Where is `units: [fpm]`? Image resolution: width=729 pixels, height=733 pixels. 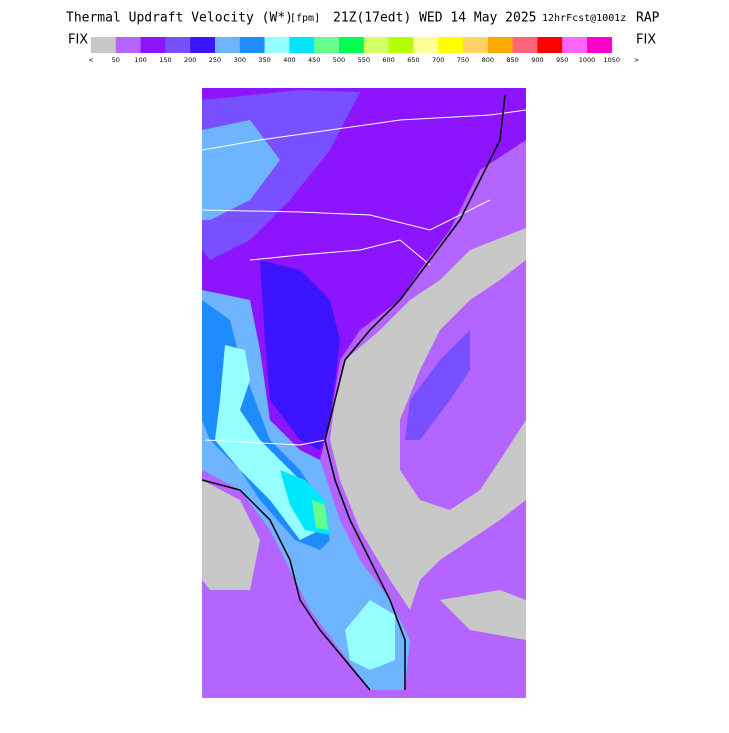
units: [fpm] is located at coordinates (305, 18).